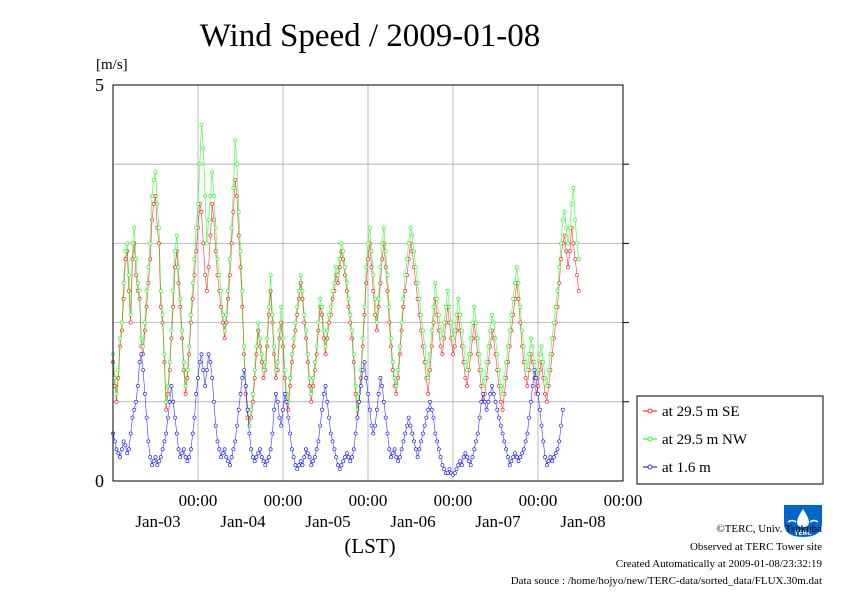  I want to click on logo-text: TERC, so click(803, 533).